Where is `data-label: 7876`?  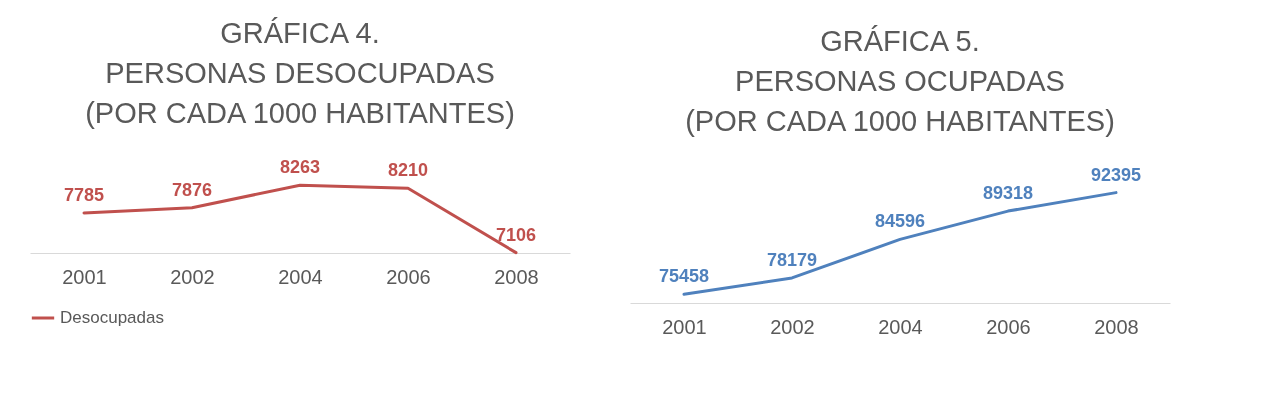
data-label: 7876 is located at coordinates (192, 189).